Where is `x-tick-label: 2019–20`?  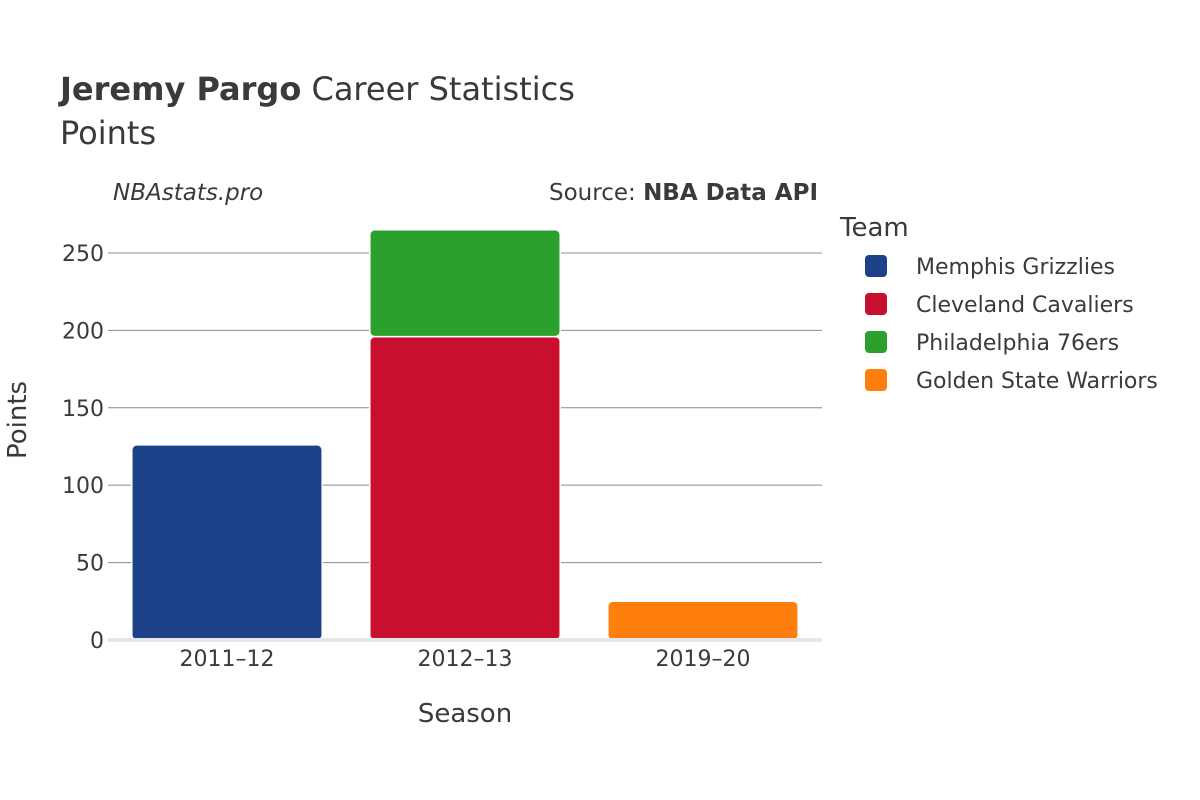 x-tick-label: 2019–20 is located at coordinates (703, 659).